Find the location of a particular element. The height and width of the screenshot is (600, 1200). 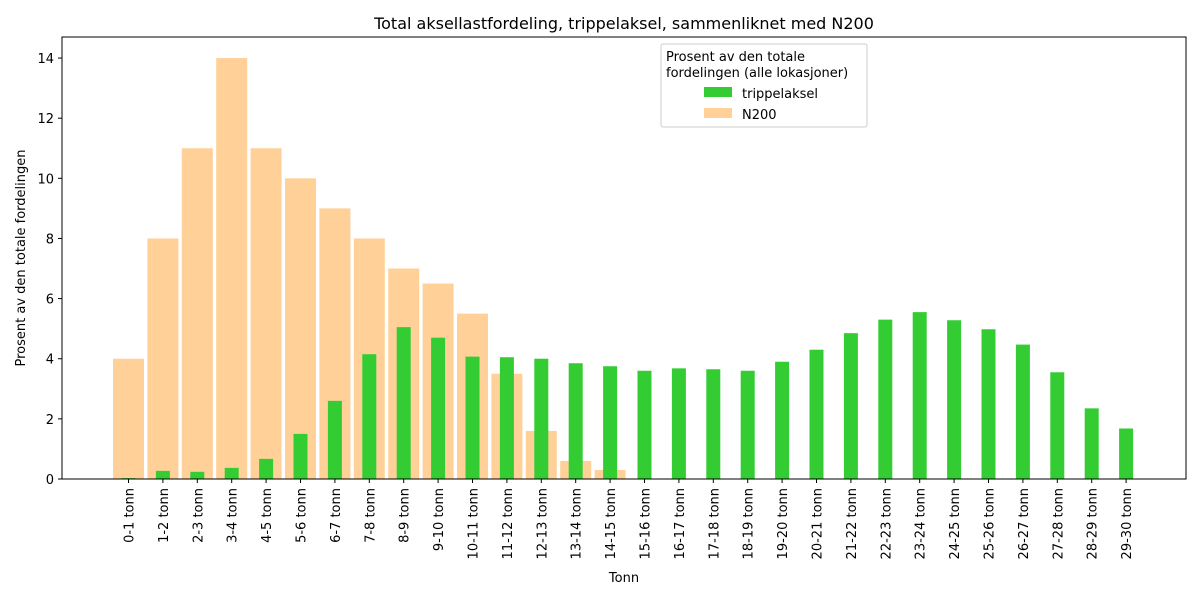

x-tick-label: 7-8 tonn is located at coordinates (370, 515).